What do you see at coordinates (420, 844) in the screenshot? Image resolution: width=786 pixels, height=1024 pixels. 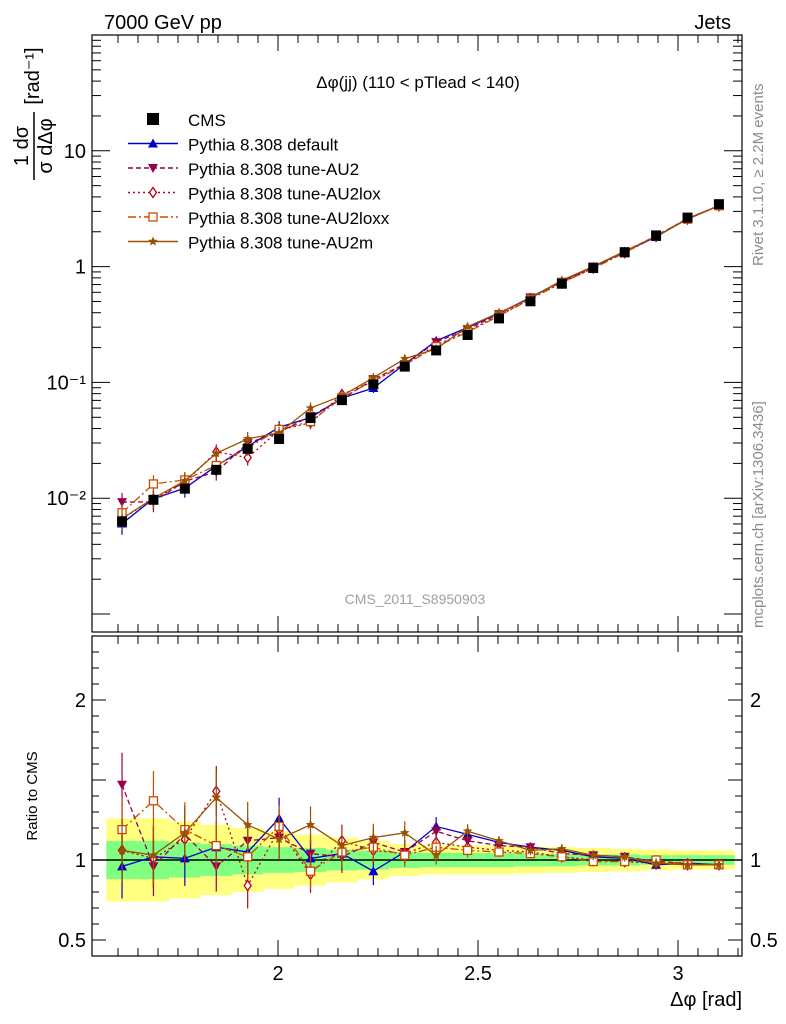 I see `ratio-line-default` at bounding box center [420, 844].